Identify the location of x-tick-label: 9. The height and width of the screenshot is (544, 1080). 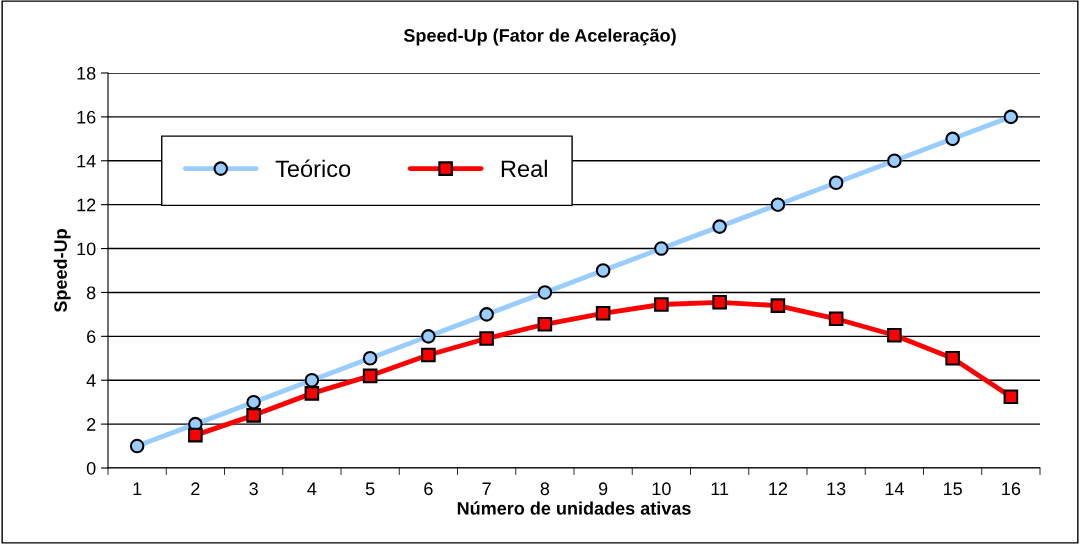
(603, 489).